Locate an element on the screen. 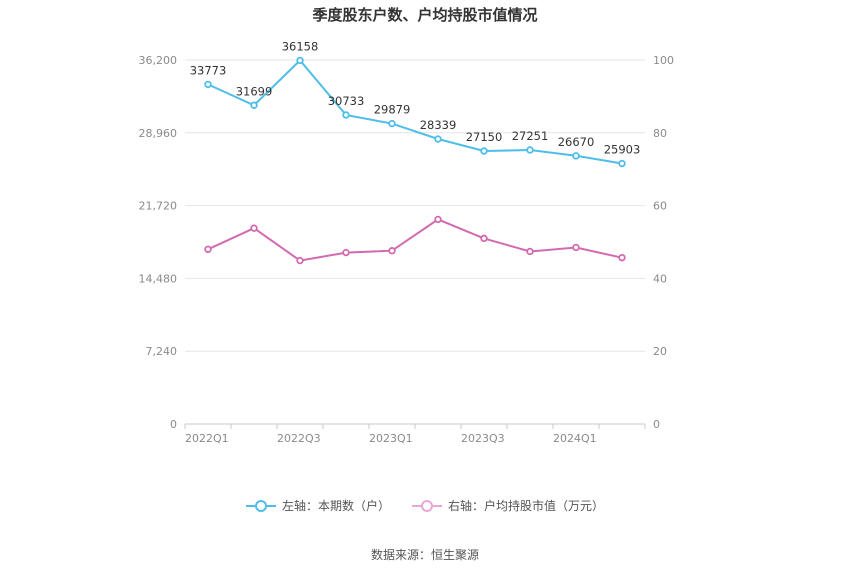 Image resolution: width=850 pixels, height=575 pixels. y-right-tick-label: 80 is located at coordinates (660, 133).